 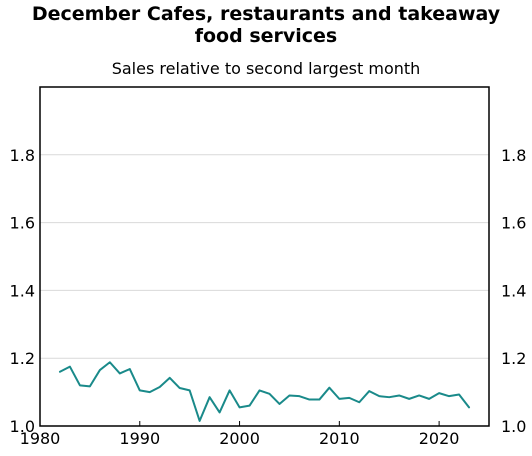 I want to click on chart-title-line-1: December Cafes, restaurants and takeaway, so click(x=266, y=14).